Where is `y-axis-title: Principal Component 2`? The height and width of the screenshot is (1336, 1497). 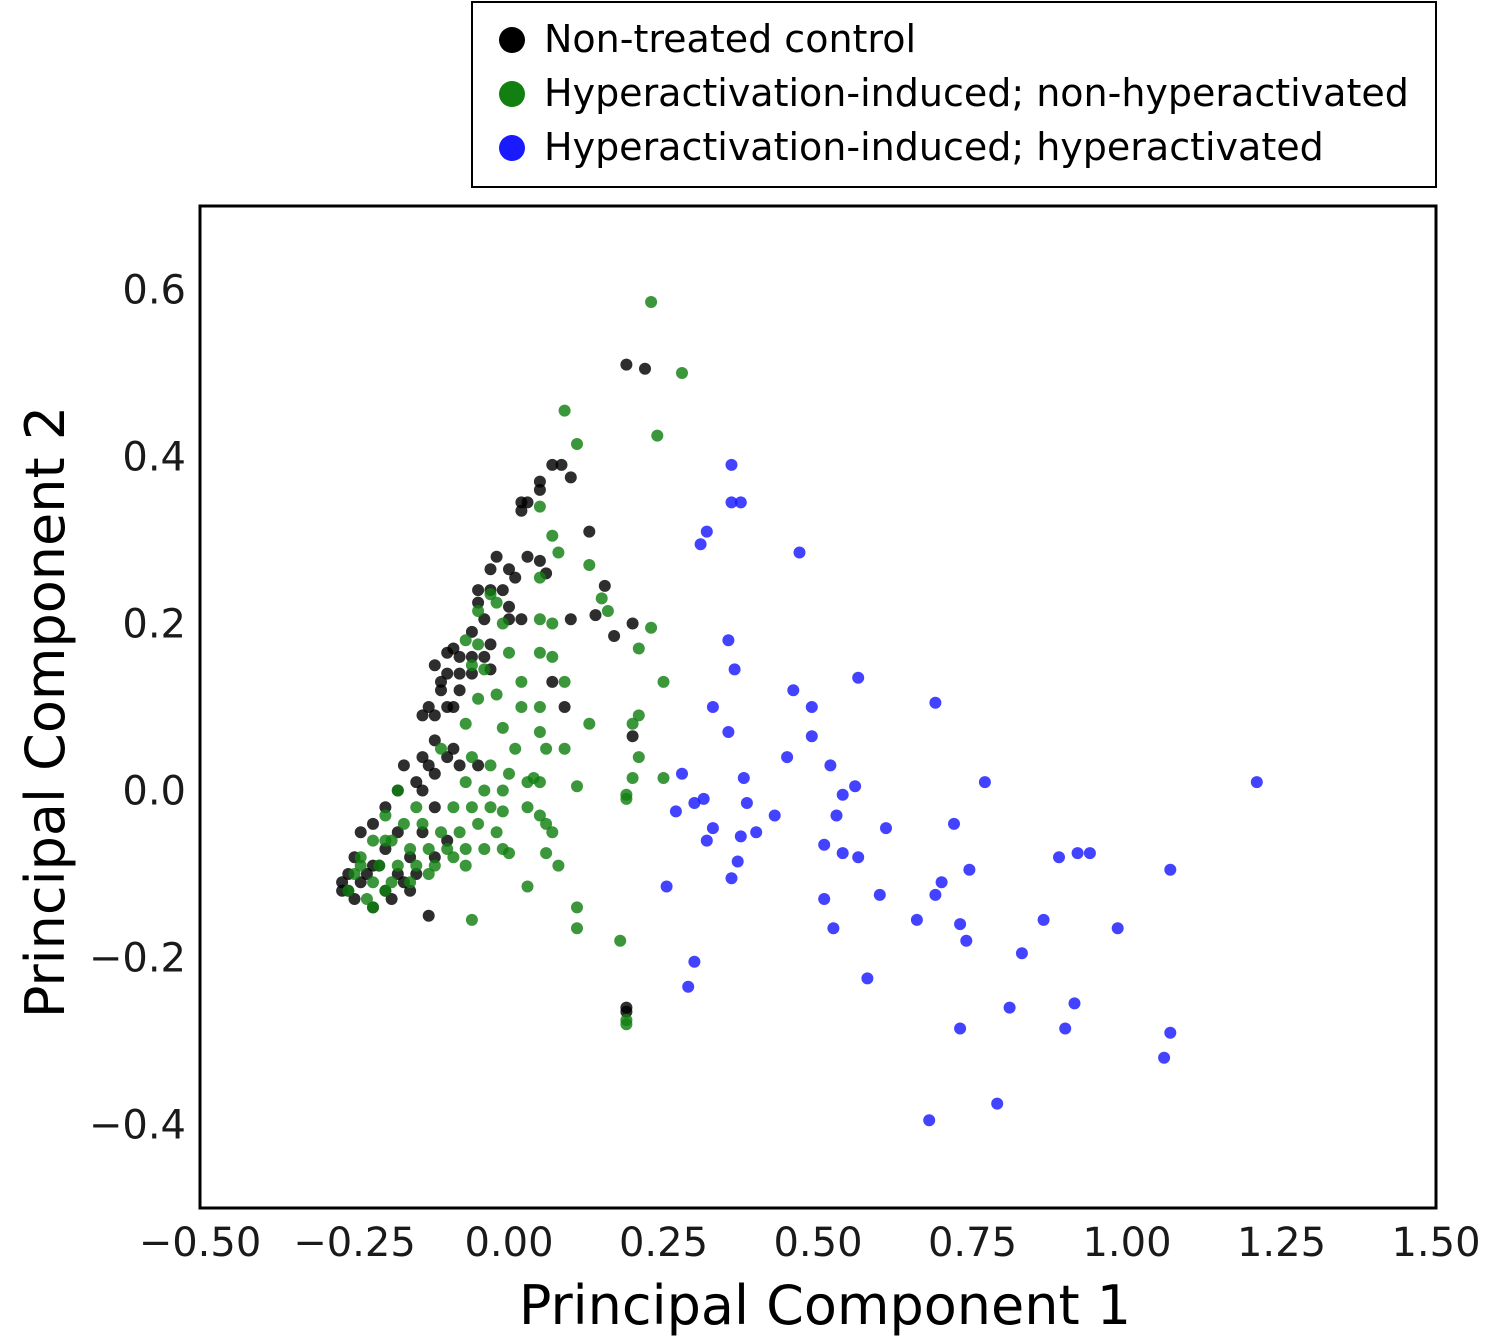 y-axis-title: Principal Component 2 is located at coordinates (45, 712).